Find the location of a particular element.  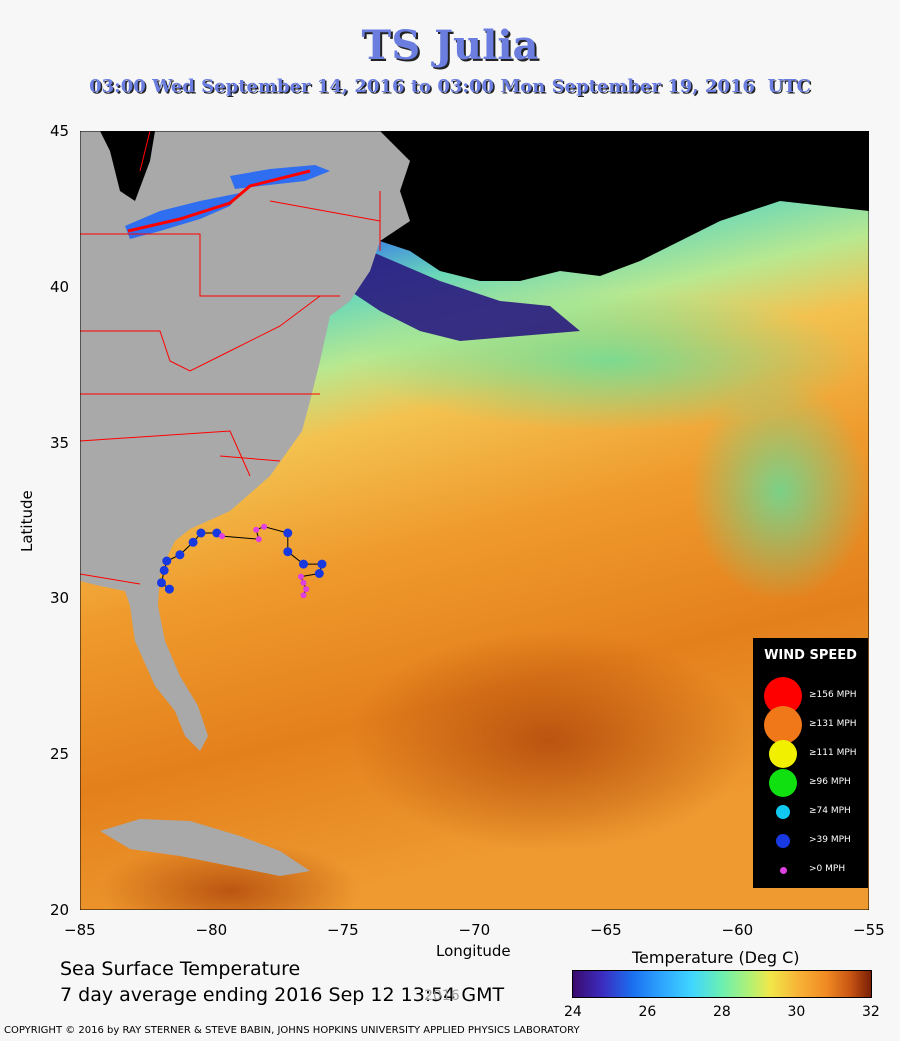

colorbar-title: Temperature (Deg C) is located at coordinates (716, 957).